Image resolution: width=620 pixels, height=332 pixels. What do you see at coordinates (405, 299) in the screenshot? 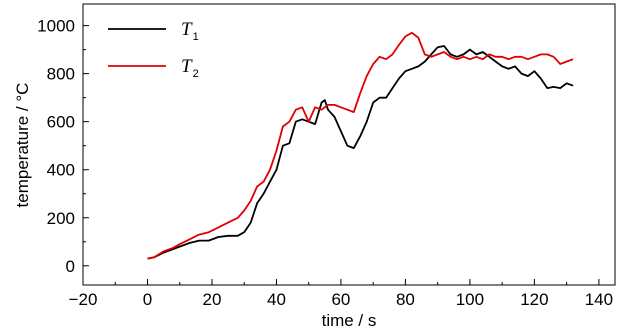
I see `x-tick-label: 80` at bounding box center [405, 299].